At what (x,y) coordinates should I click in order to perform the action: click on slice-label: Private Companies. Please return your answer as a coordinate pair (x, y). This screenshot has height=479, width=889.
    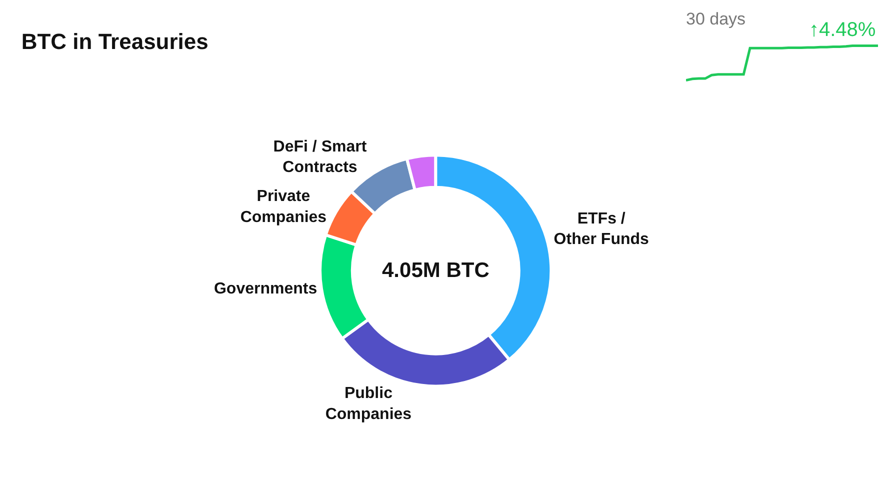
    Looking at the image, I should click on (283, 207).